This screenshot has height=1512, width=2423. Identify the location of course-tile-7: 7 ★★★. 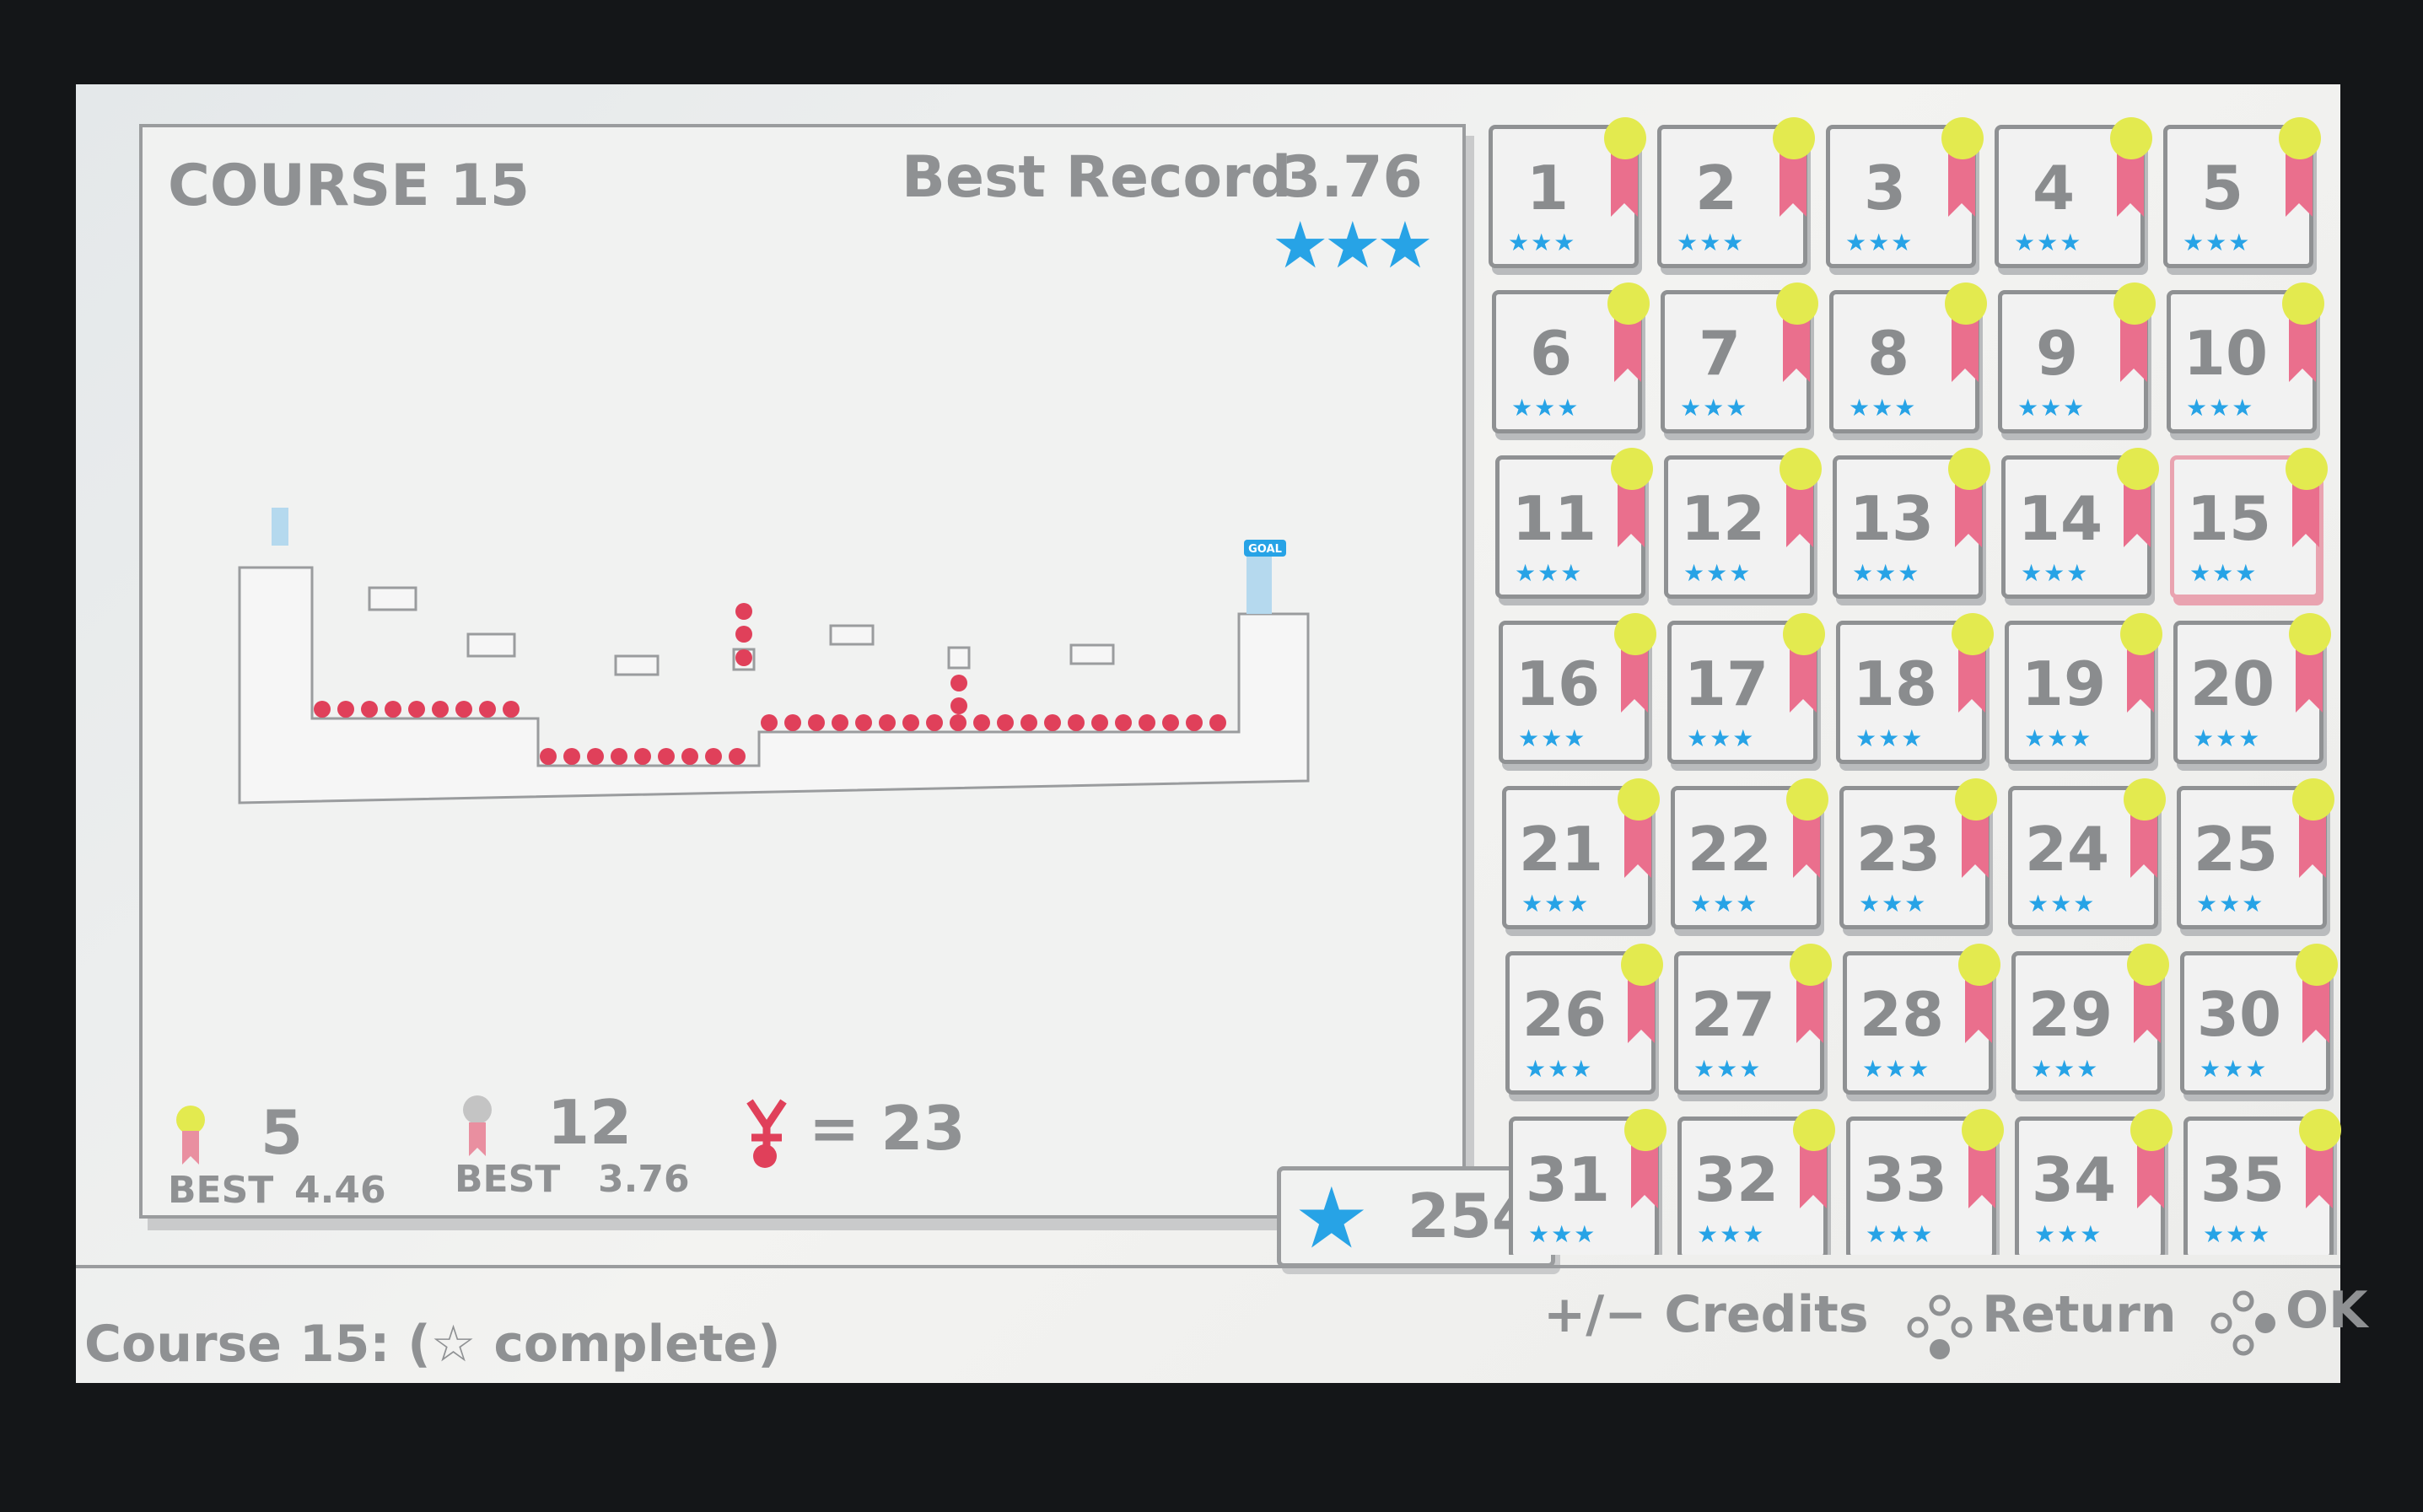
(1740, 357).